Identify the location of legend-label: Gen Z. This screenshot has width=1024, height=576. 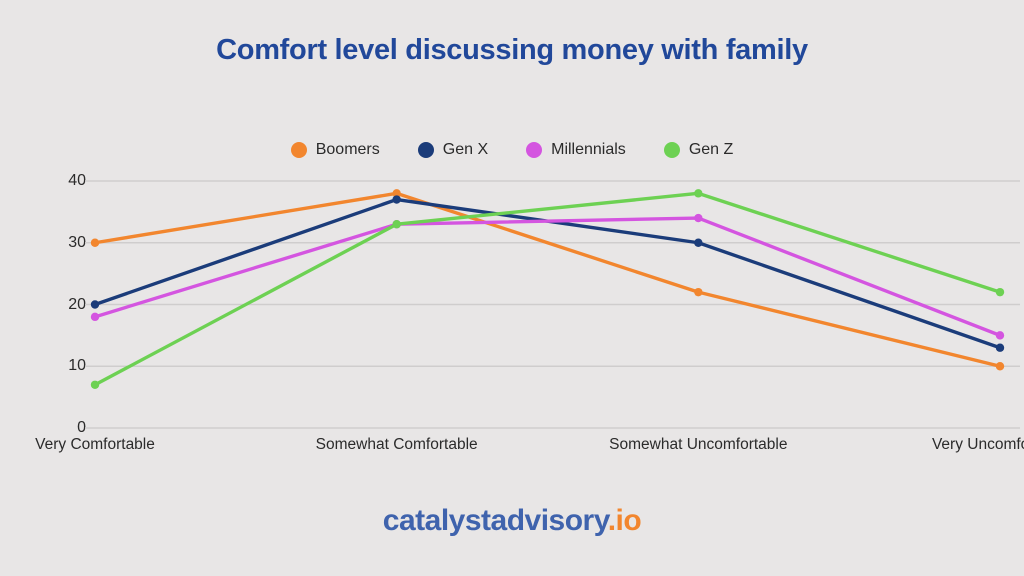
(711, 149).